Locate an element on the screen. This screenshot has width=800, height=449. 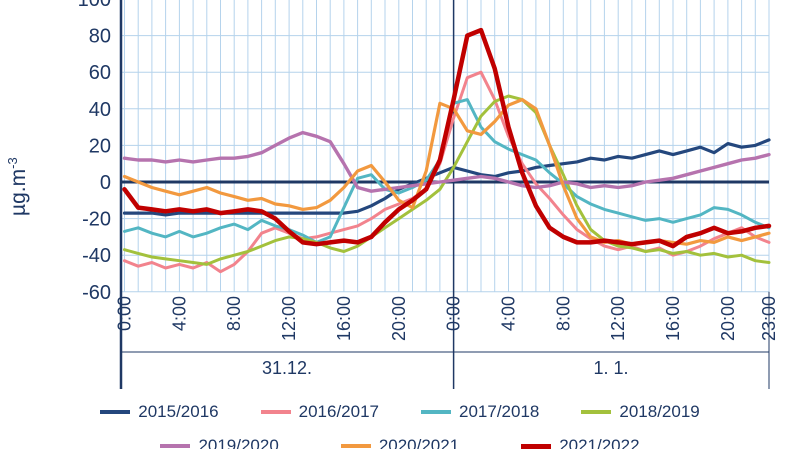
legend-item-2016-2017: 2016/2017 is located at coordinates (319, 412).